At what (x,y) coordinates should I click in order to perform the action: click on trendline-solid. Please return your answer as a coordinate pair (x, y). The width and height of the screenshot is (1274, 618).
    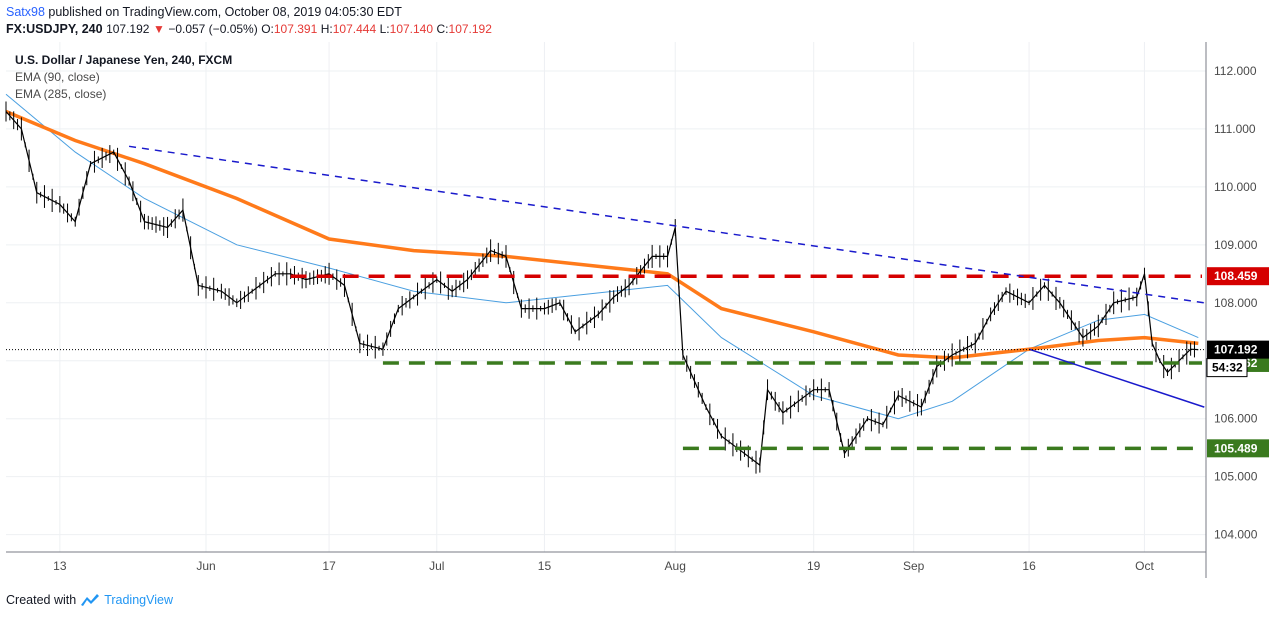
    Looking at the image, I should click on (1116, 378).